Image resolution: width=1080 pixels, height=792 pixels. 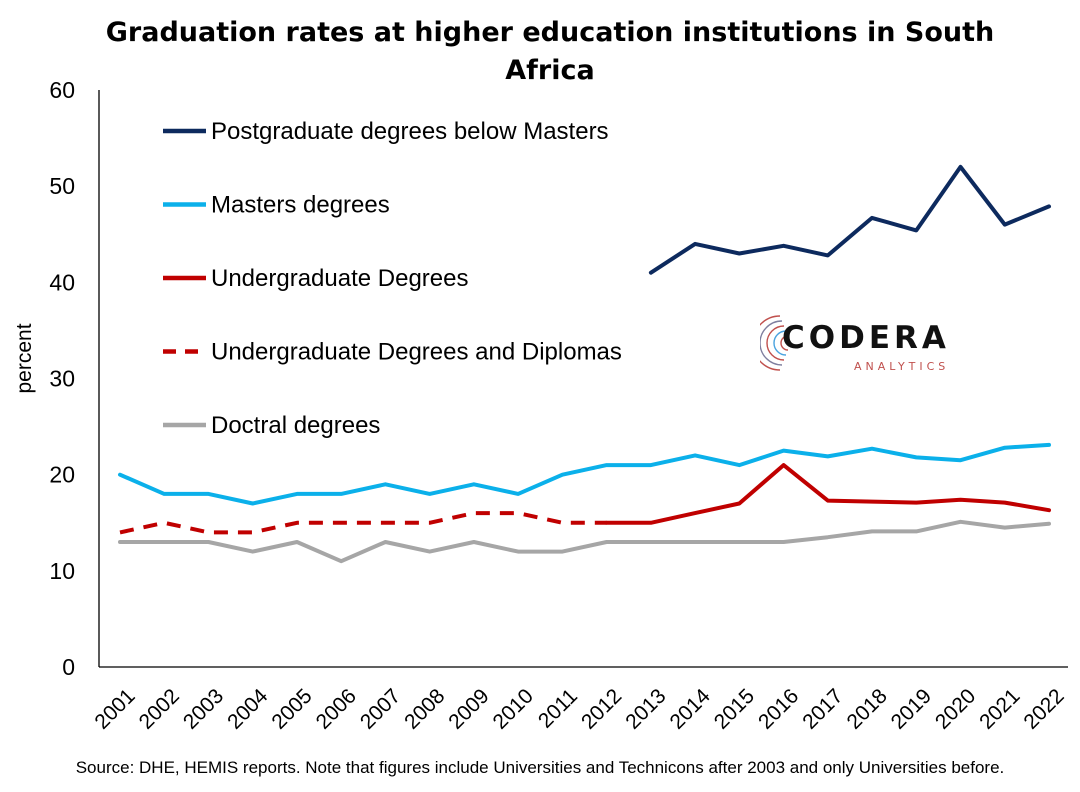 I want to click on y-axis-label: percent, so click(x=24, y=358).